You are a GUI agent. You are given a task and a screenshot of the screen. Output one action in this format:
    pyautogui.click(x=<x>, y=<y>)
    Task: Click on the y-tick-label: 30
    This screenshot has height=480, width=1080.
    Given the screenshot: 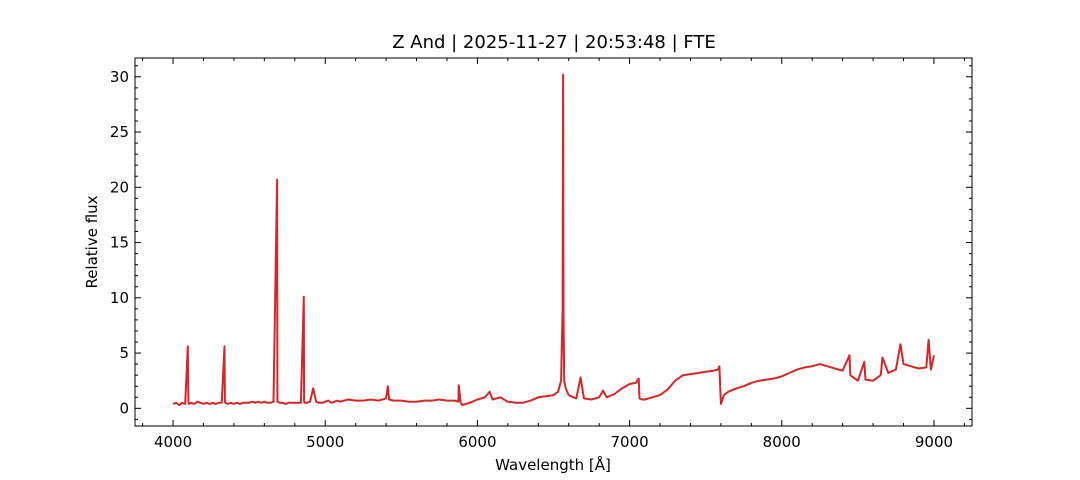 What is the action you would take?
    pyautogui.click(x=119, y=77)
    